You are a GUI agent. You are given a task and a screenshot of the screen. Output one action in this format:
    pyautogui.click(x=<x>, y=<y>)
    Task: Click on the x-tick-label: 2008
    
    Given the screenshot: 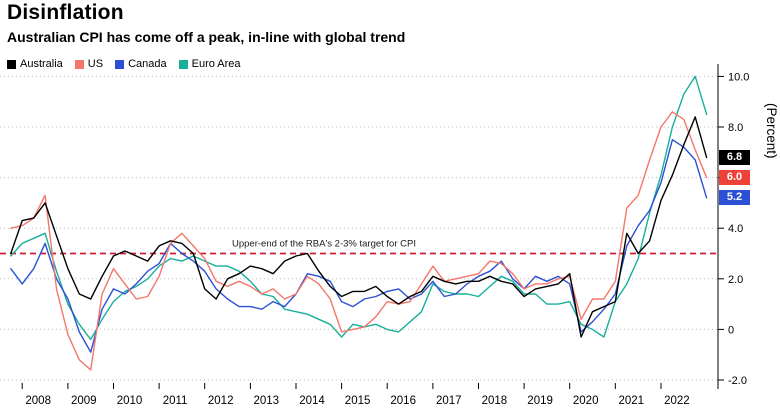 What is the action you would take?
    pyautogui.click(x=38, y=401)
    